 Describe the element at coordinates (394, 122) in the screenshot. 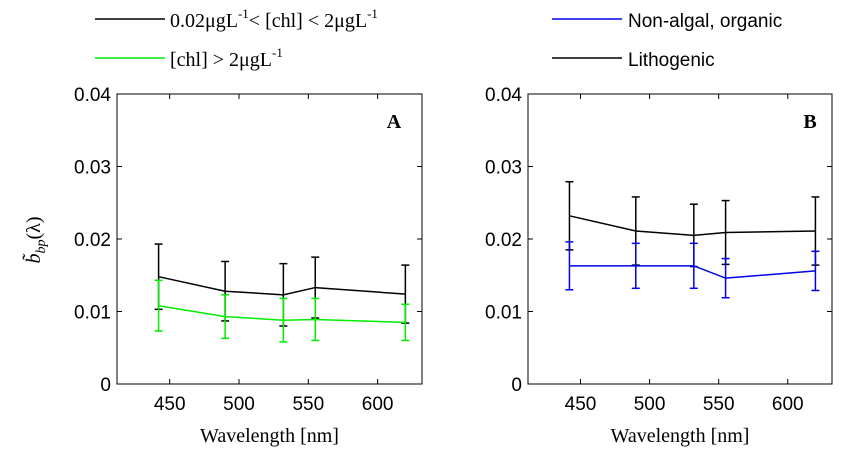

I see `panel-label: A` at that location.